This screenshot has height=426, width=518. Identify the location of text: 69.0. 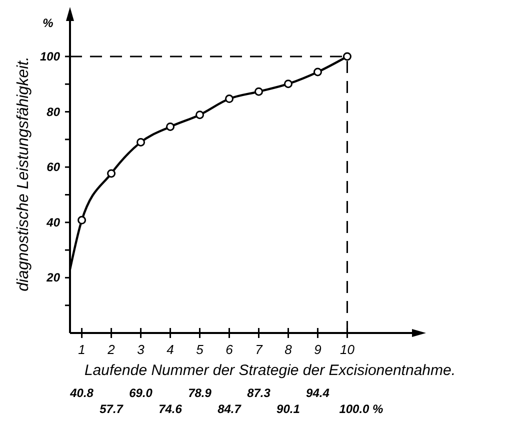
(141, 393).